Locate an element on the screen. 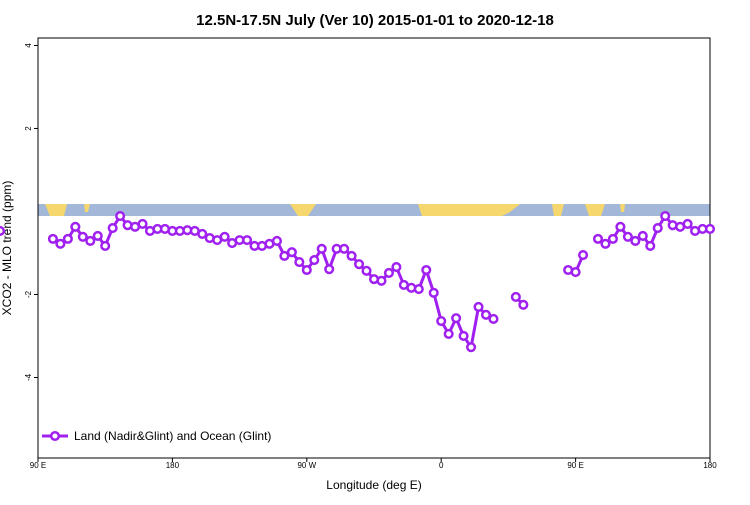 The width and height of the screenshot is (750, 505). y-axis-label: XCO2 - MLO trend (ppm) is located at coordinates (7, 248).